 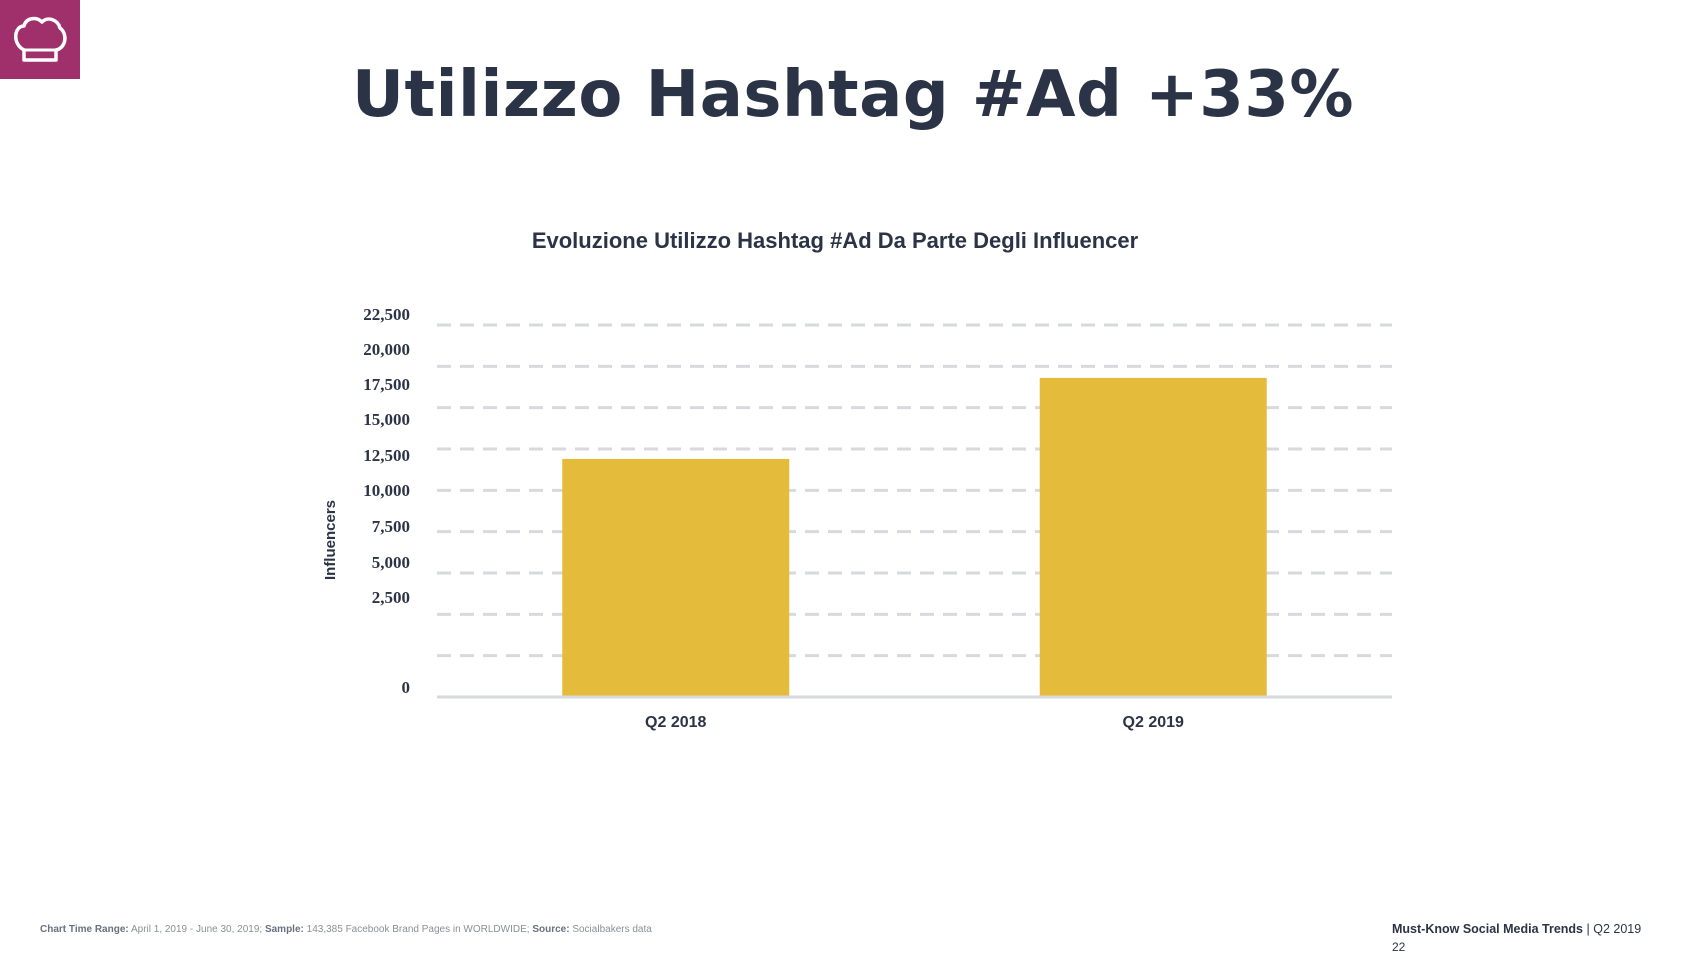 What do you see at coordinates (386, 349) in the screenshot?
I see `y-tick-label: 20,000` at bounding box center [386, 349].